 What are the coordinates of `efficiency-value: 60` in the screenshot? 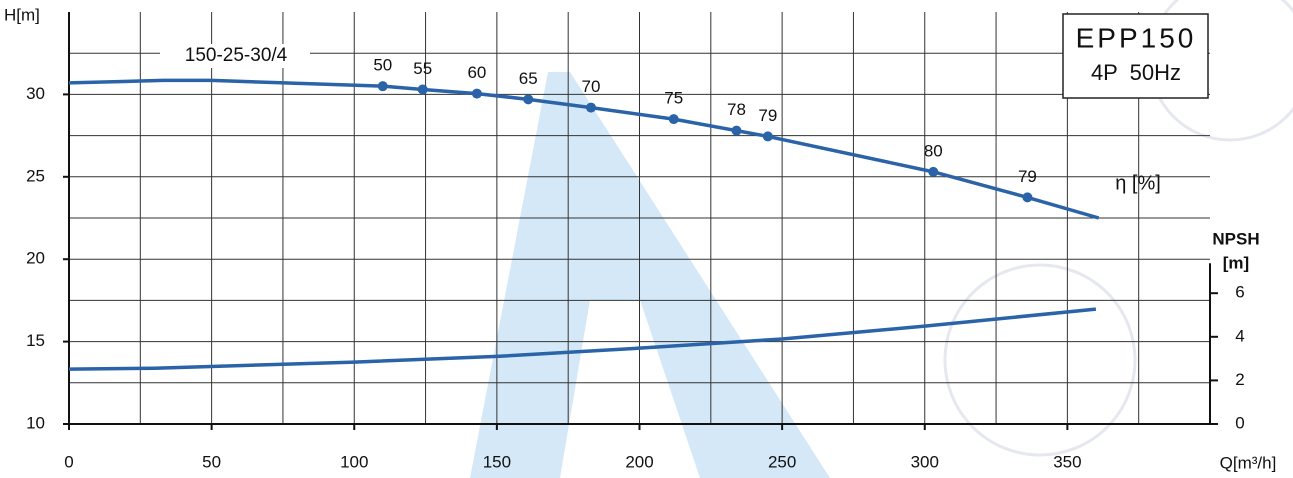 It's located at (476, 72).